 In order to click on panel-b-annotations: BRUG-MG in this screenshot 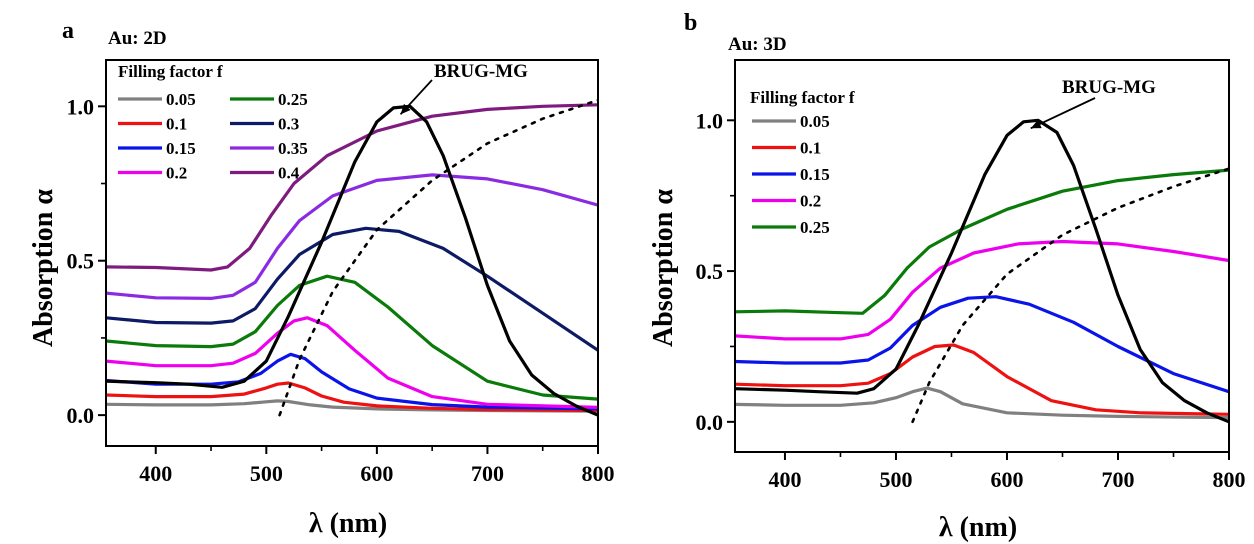, I will do `click(1093, 103)`.